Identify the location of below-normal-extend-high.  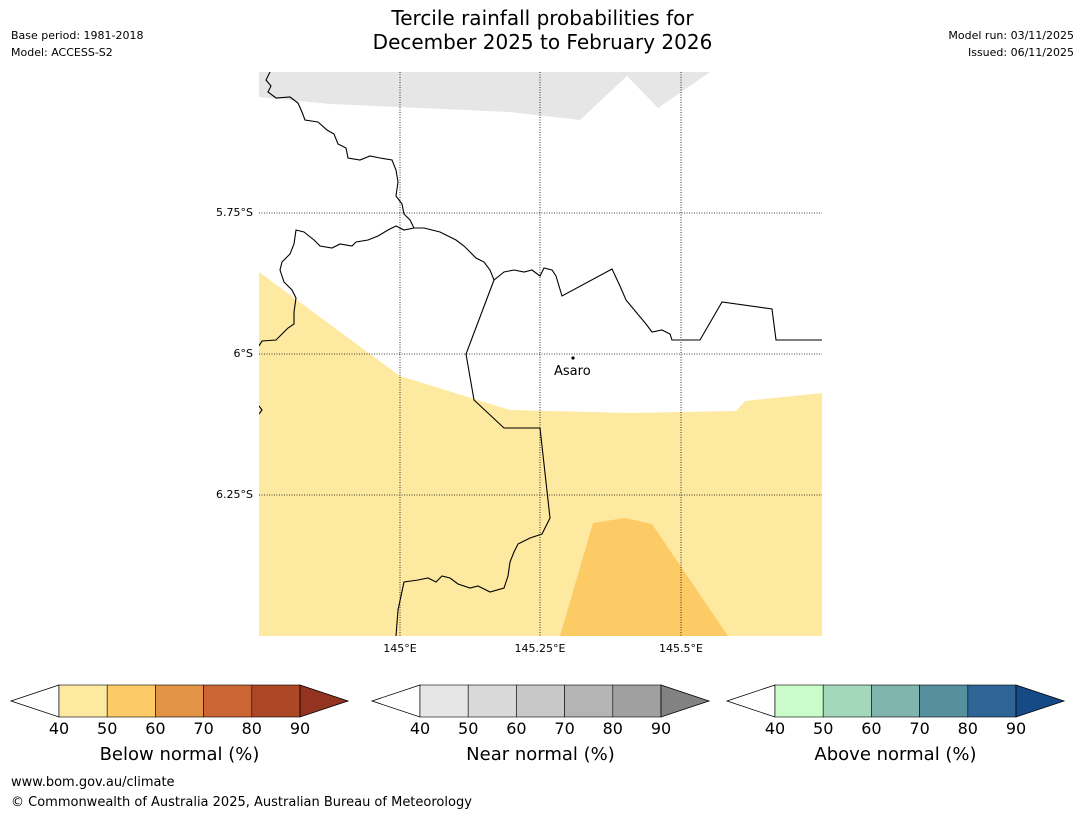
(324, 701).